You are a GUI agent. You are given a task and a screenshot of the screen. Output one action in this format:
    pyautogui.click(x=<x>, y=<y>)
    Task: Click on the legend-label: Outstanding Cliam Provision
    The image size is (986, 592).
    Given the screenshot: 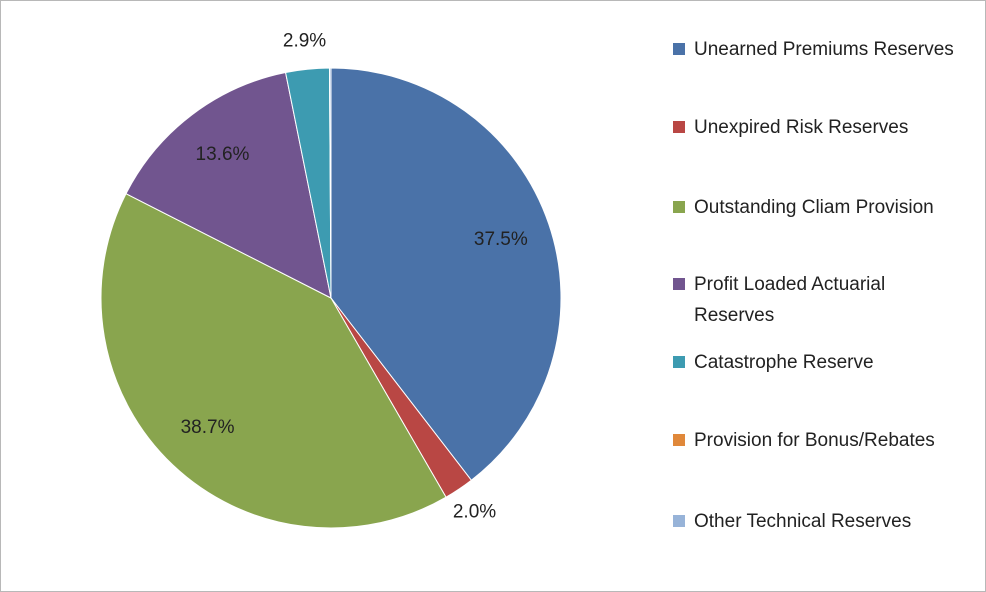 What is the action you would take?
    pyautogui.click(x=814, y=207)
    